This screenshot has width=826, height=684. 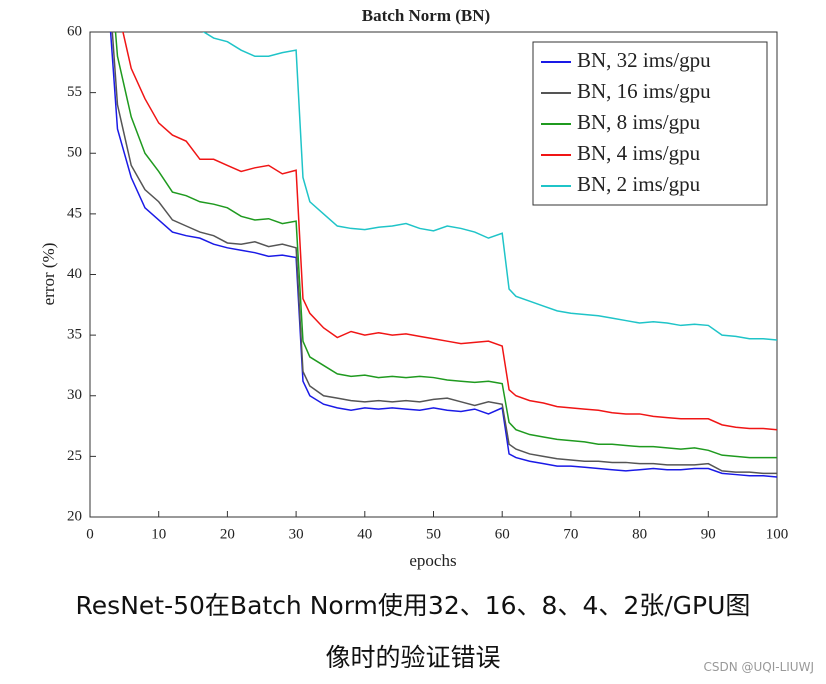 What do you see at coordinates (708, 534) in the screenshot?
I see `x-tick-label: 90` at bounding box center [708, 534].